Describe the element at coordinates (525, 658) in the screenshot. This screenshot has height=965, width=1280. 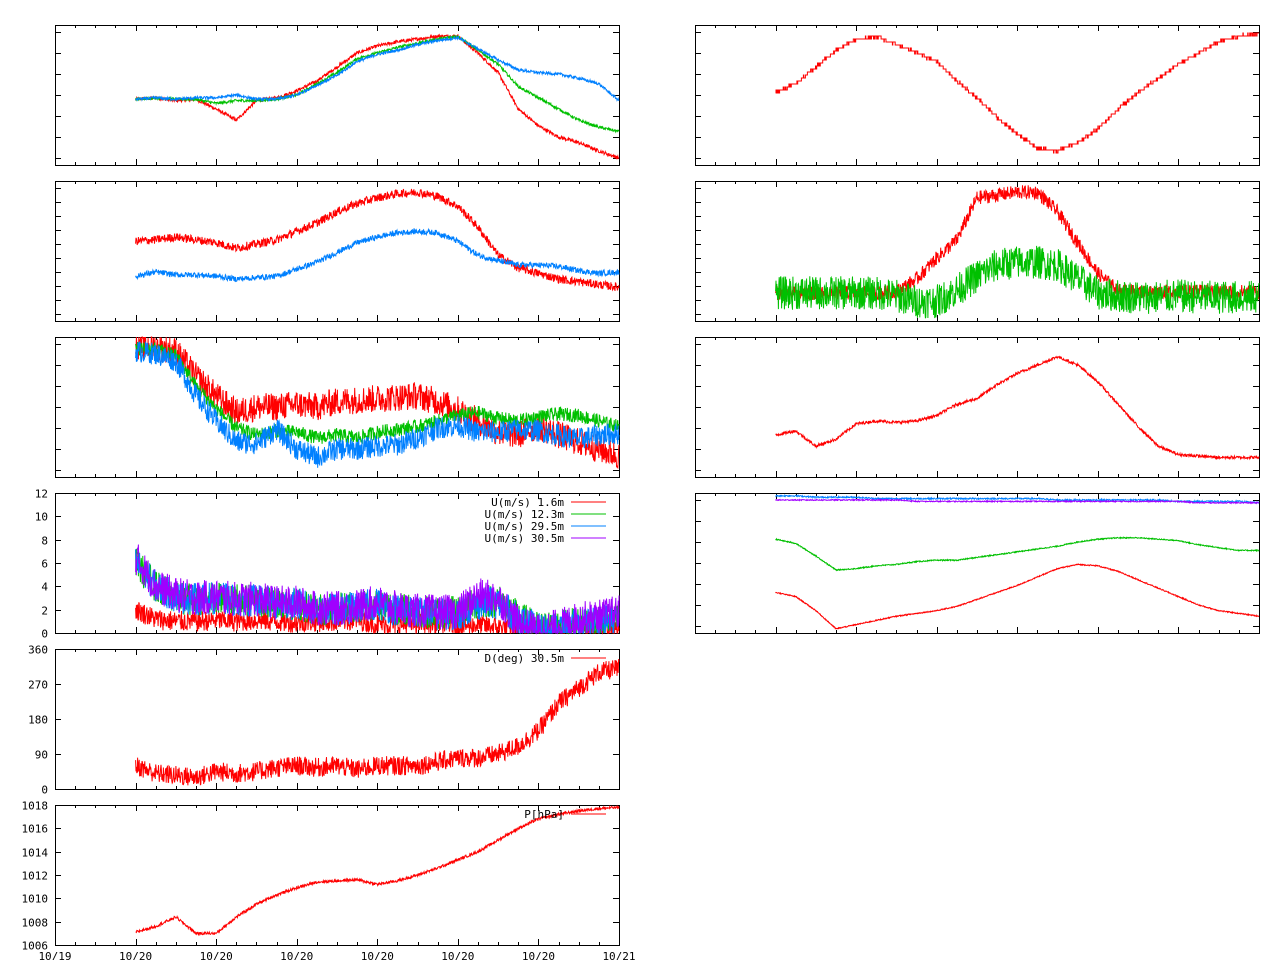
I see `legend-label: D(deg) 30.5m` at that location.